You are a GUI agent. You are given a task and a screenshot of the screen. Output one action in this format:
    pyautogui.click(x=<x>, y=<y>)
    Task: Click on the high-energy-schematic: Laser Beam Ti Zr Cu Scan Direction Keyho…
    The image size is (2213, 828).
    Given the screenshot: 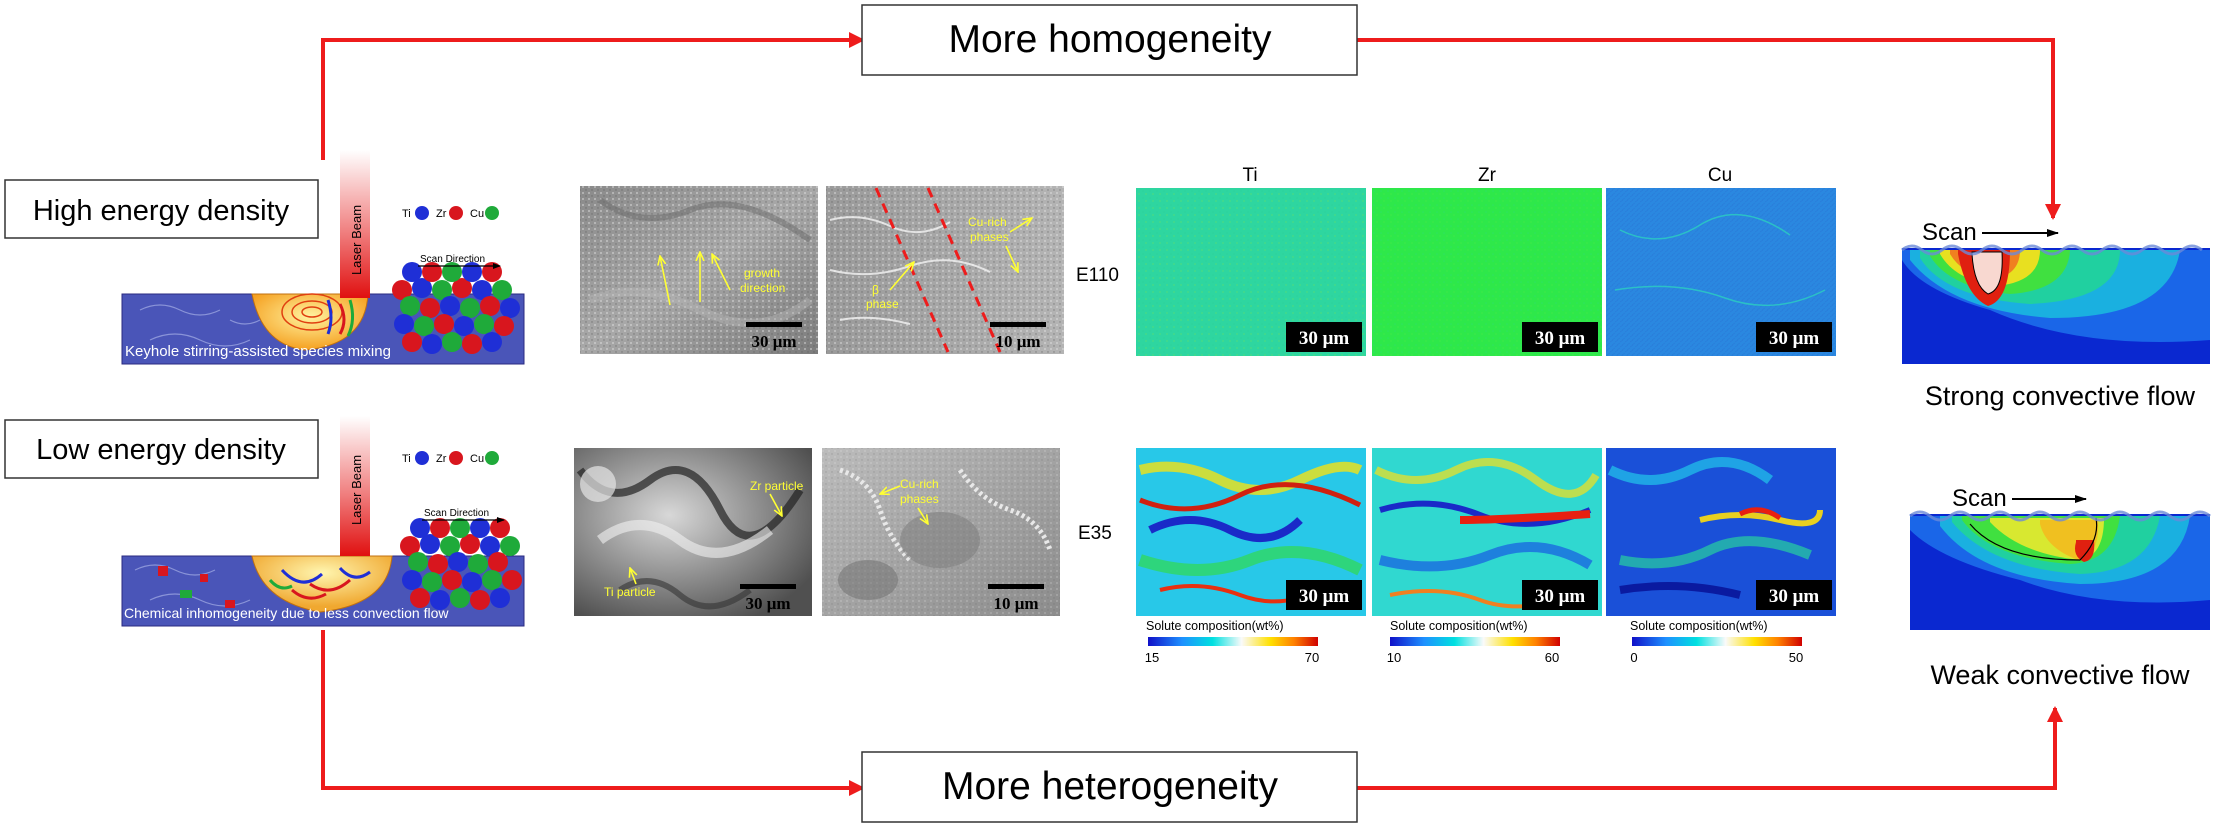 What is the action you would take?
    pyautogui.click(x=323, y=257)
    